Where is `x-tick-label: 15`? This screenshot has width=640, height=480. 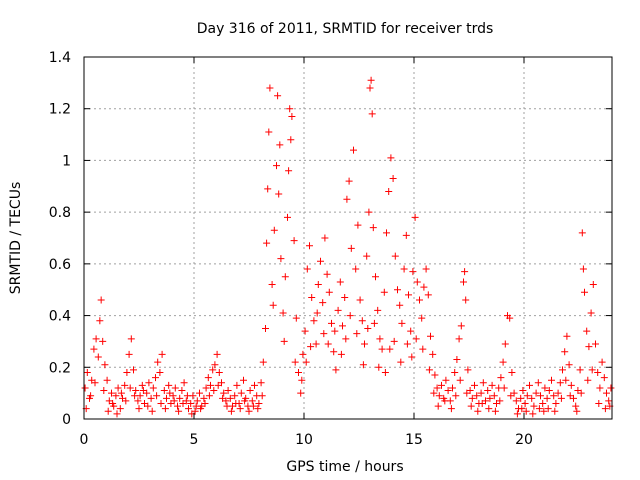 x-tick-label: 15 is located at coordinates (414, 440).